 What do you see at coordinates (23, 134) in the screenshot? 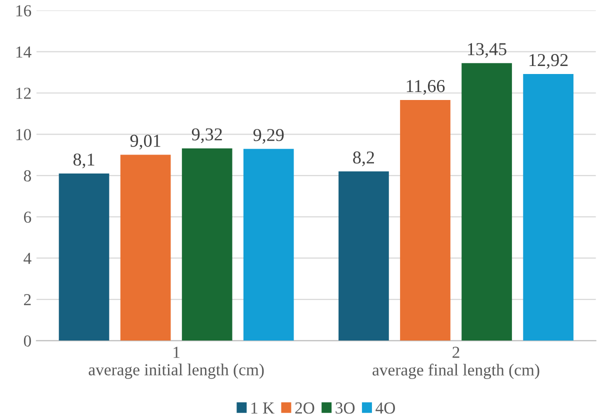
I see `y-tick-label: 10` at bounding box center [23, 134].